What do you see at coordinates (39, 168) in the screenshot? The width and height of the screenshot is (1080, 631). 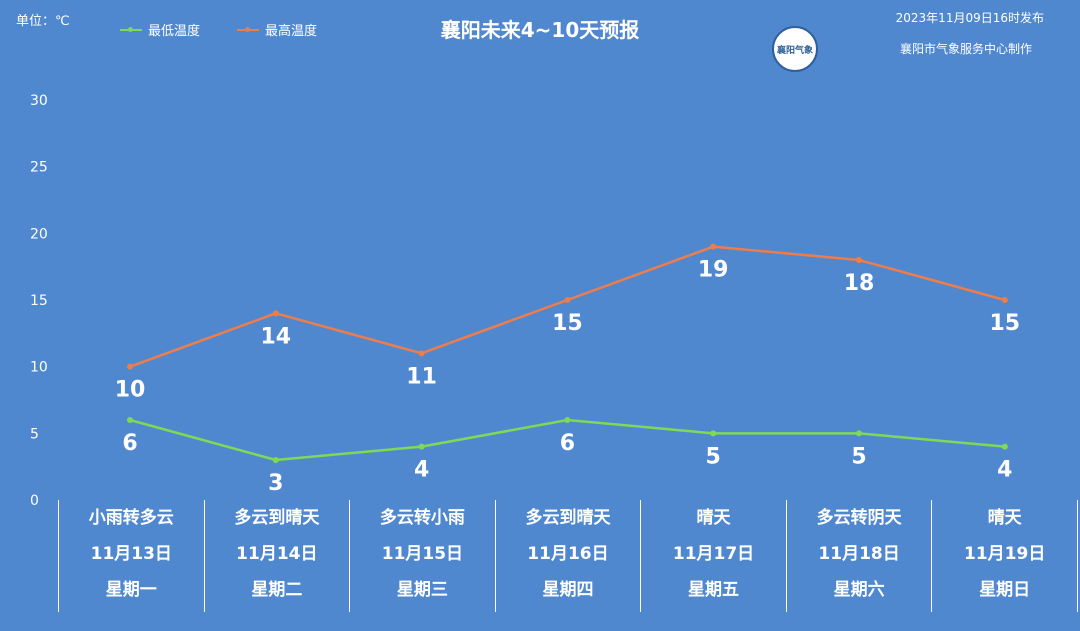 I see `y-tick-label: 25` at bounding box center [39, 168].